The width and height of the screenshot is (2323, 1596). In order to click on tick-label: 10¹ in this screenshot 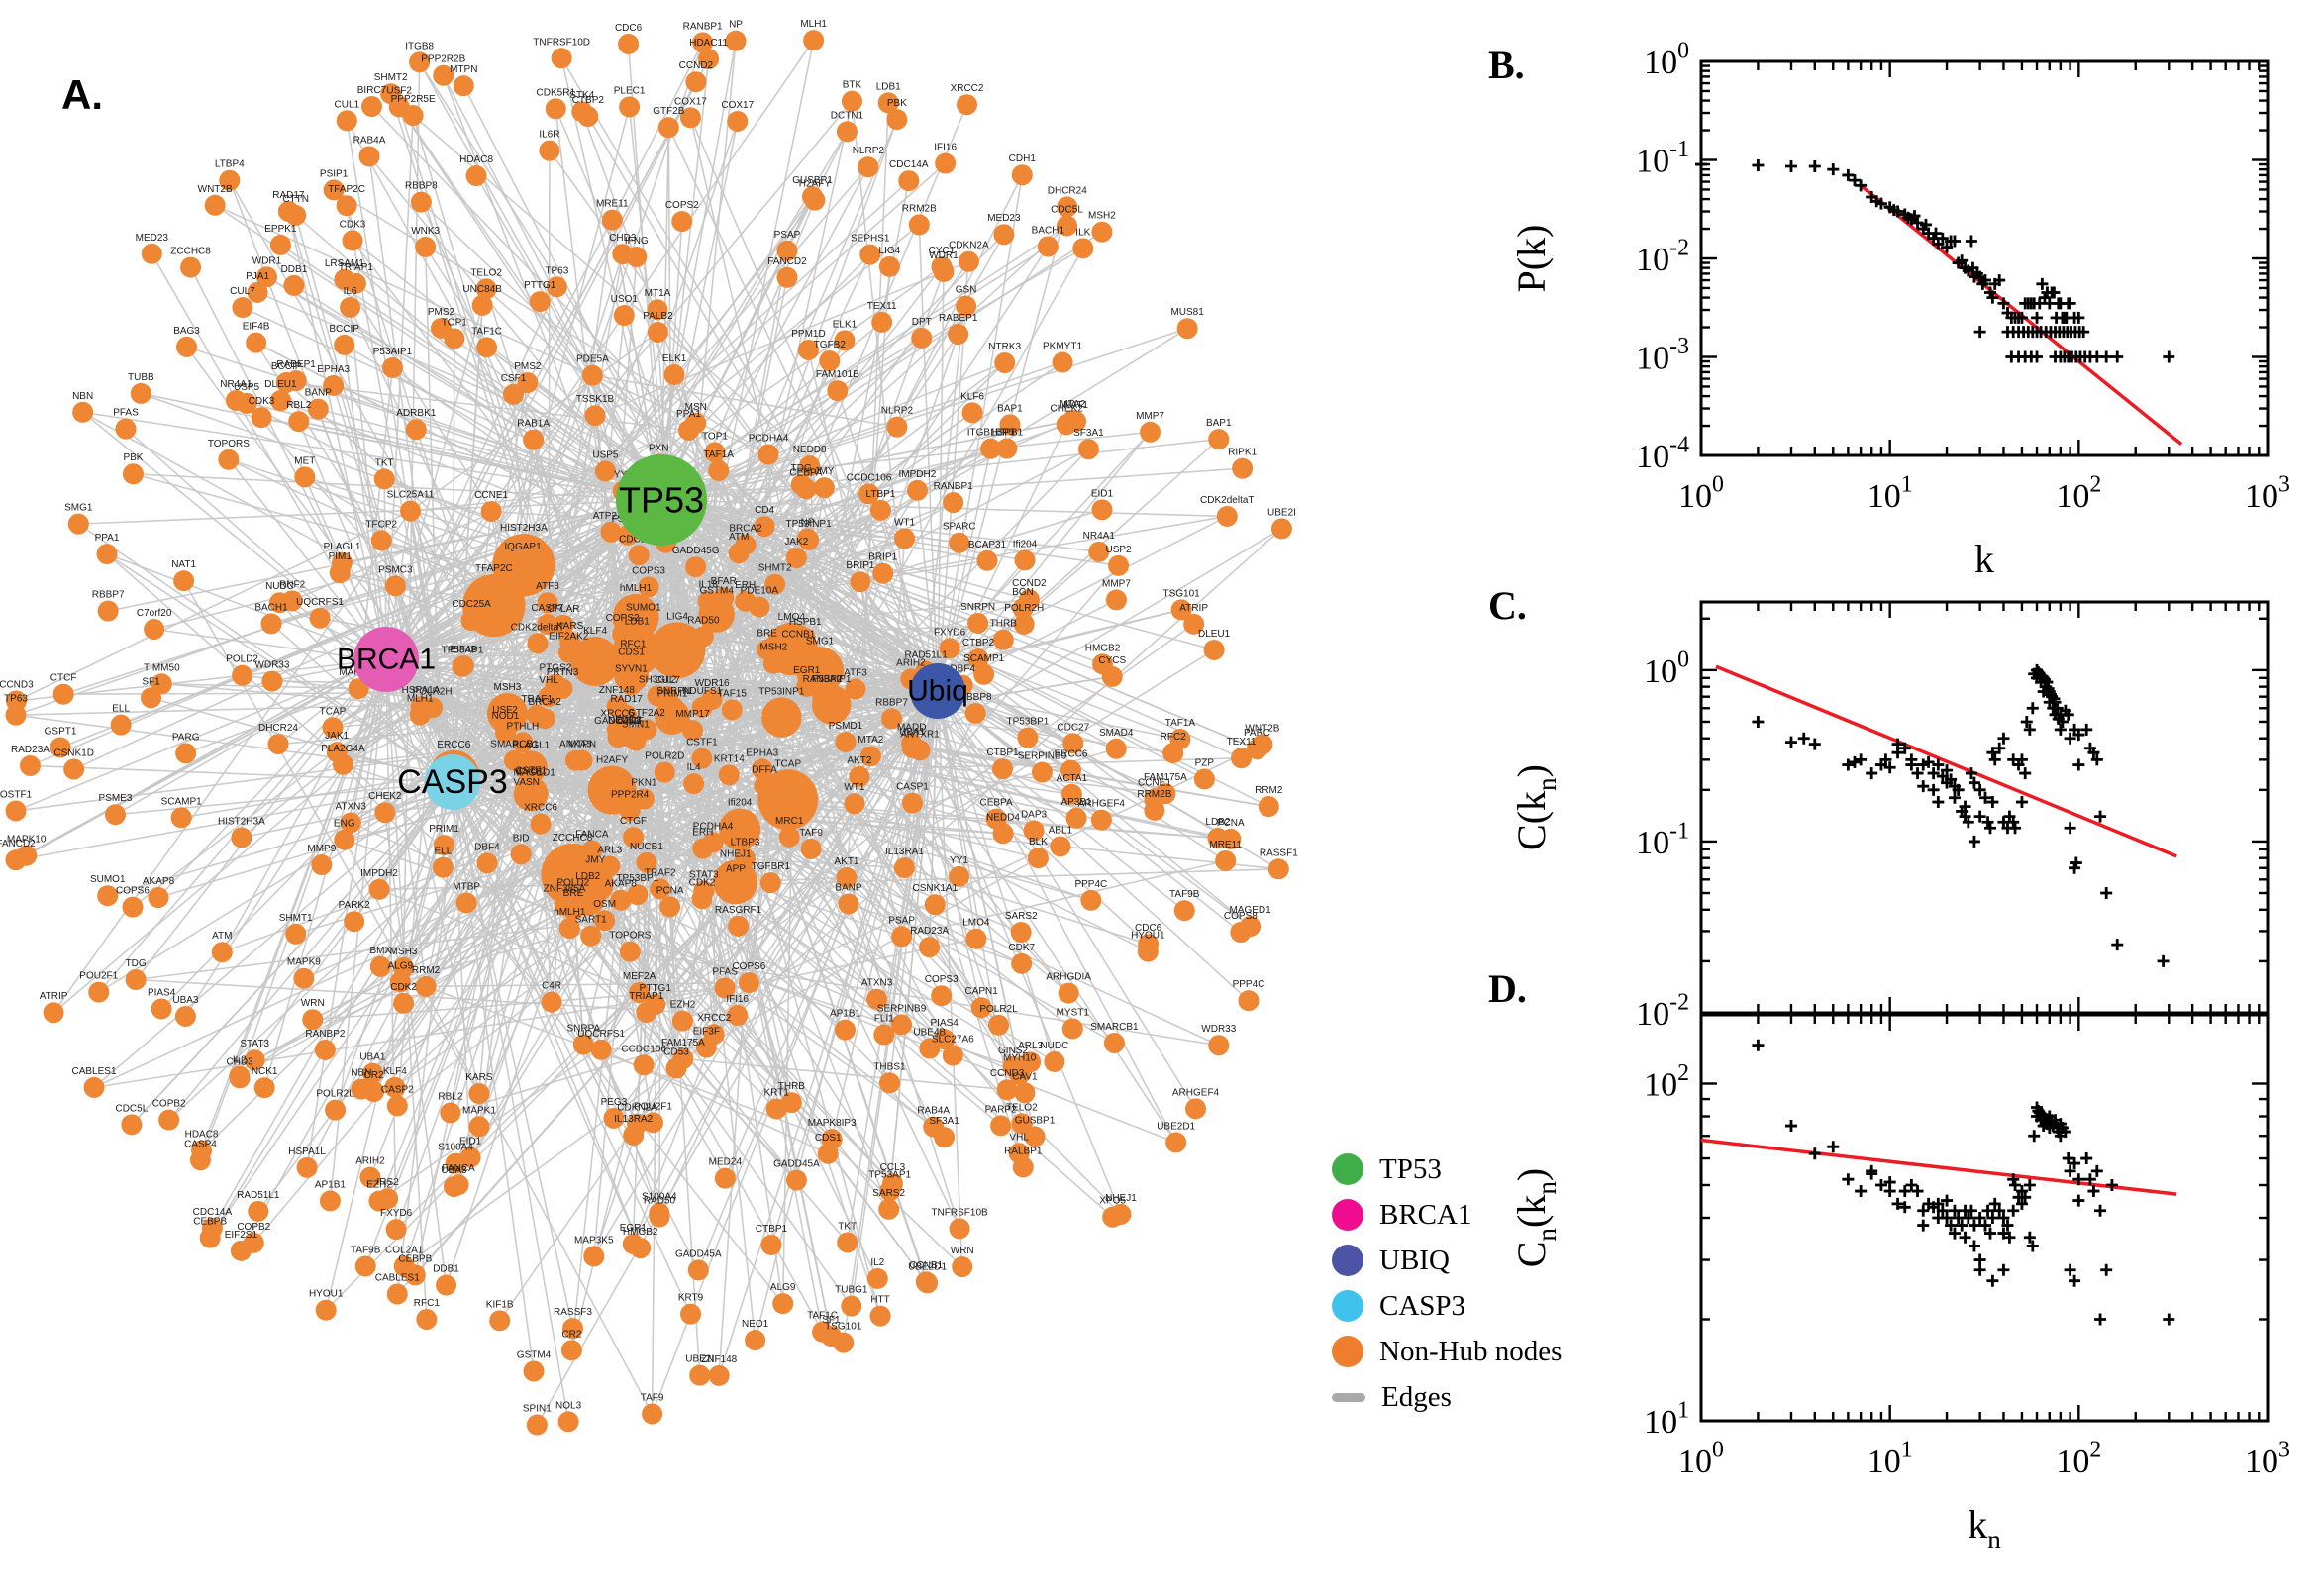, I will do `click(1890, 494)`.